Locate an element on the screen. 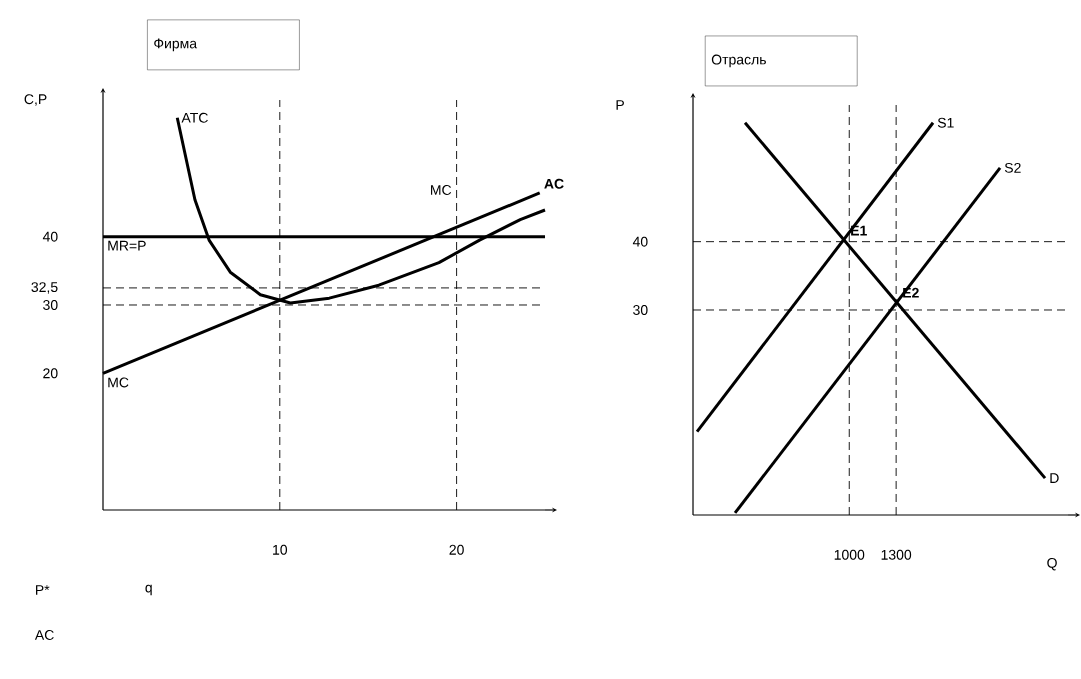 The height and width of the screenshot is (679, 1081). series-label: ATC is located at coordinates (194, 117).